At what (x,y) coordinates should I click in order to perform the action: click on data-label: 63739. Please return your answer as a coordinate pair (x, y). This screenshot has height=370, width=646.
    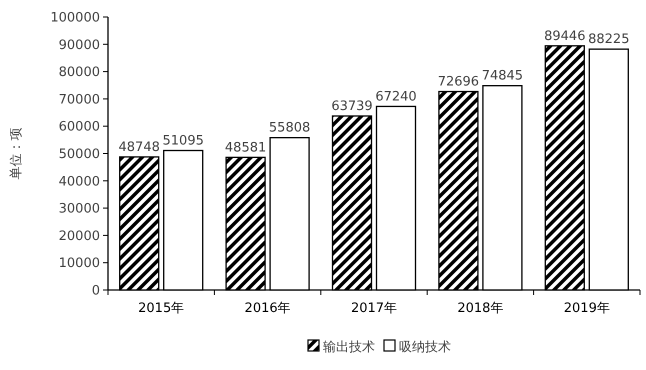
    Looking at the image, I should click on (352, 106).